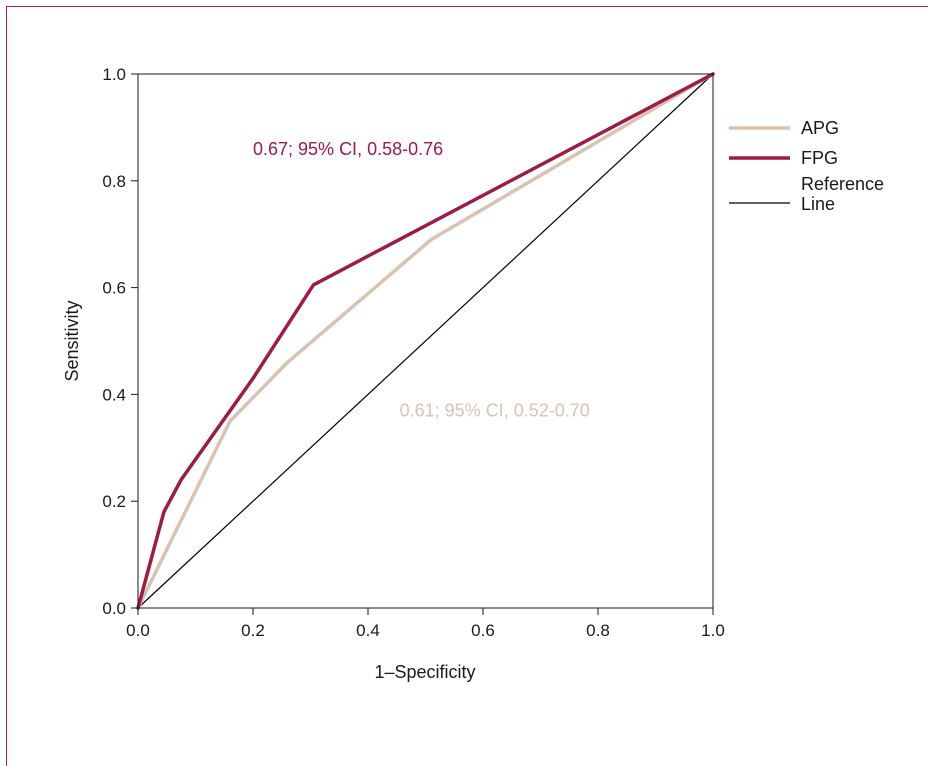 This screenshot has width=928, height=766. What do you see at coordinates (424, 672) in the screenshot?
I see `x-axis-label: 1–Specificity` at bounding box center [424, 672].